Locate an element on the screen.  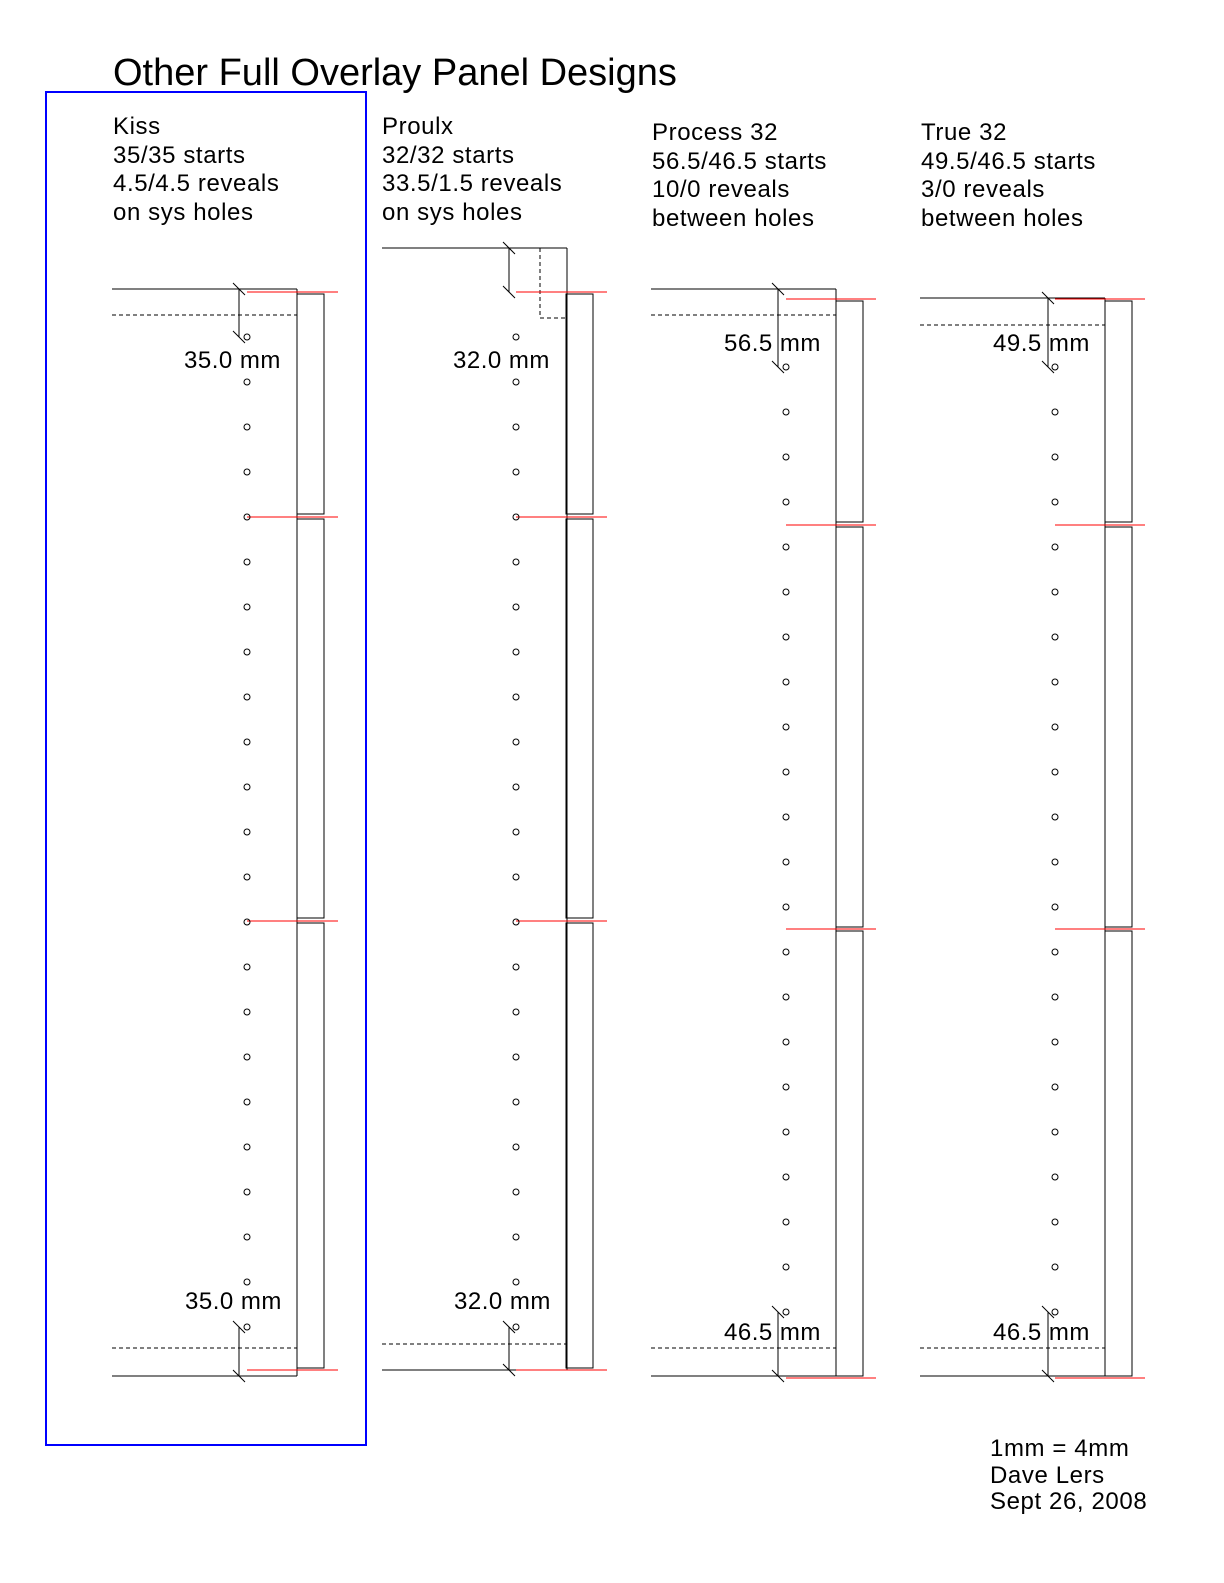
bottom-dimension-label-kiss: 35.0 mm is located at coordinates (233, 1301).